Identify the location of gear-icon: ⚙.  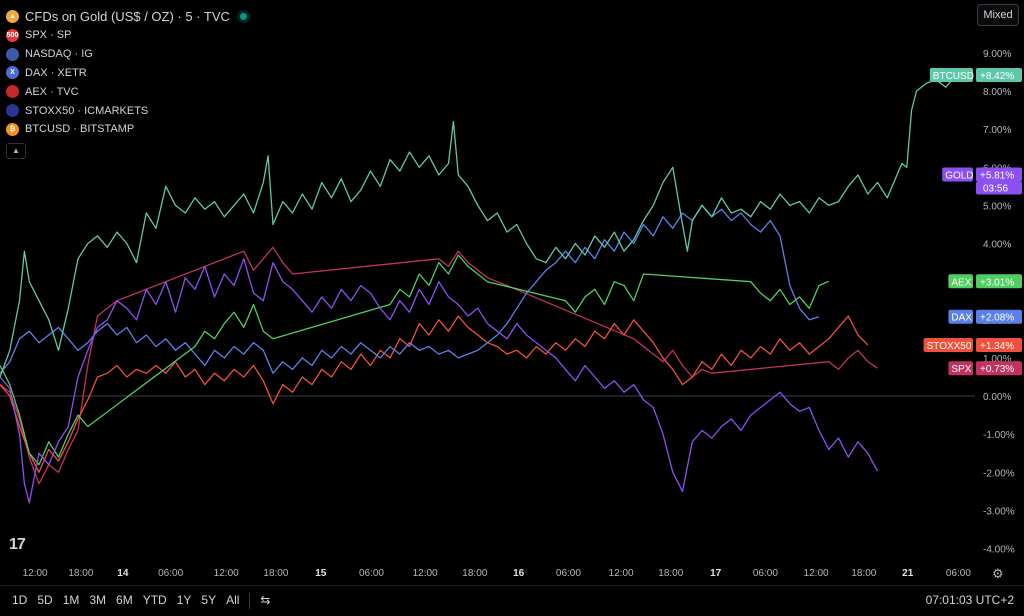
(998, 573).